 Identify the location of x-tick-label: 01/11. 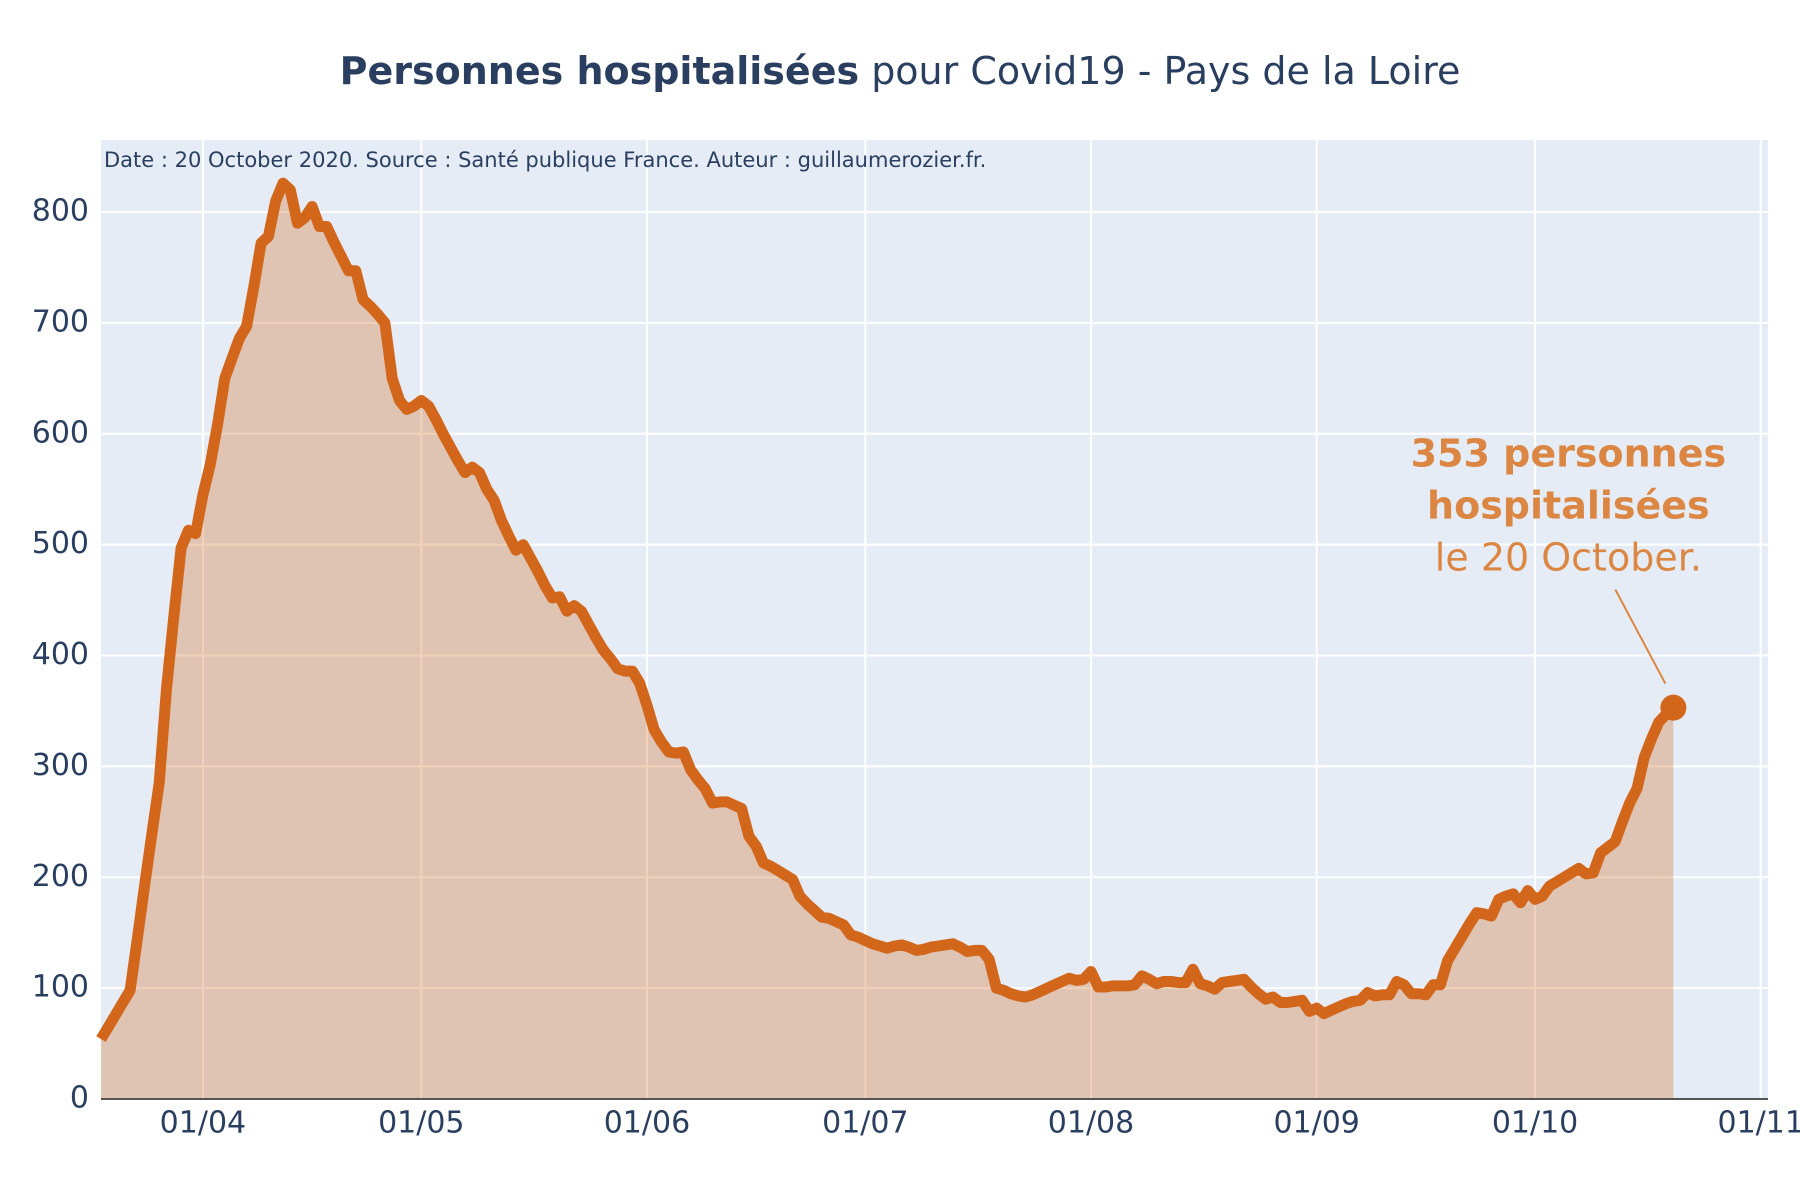
(1758, 1123).